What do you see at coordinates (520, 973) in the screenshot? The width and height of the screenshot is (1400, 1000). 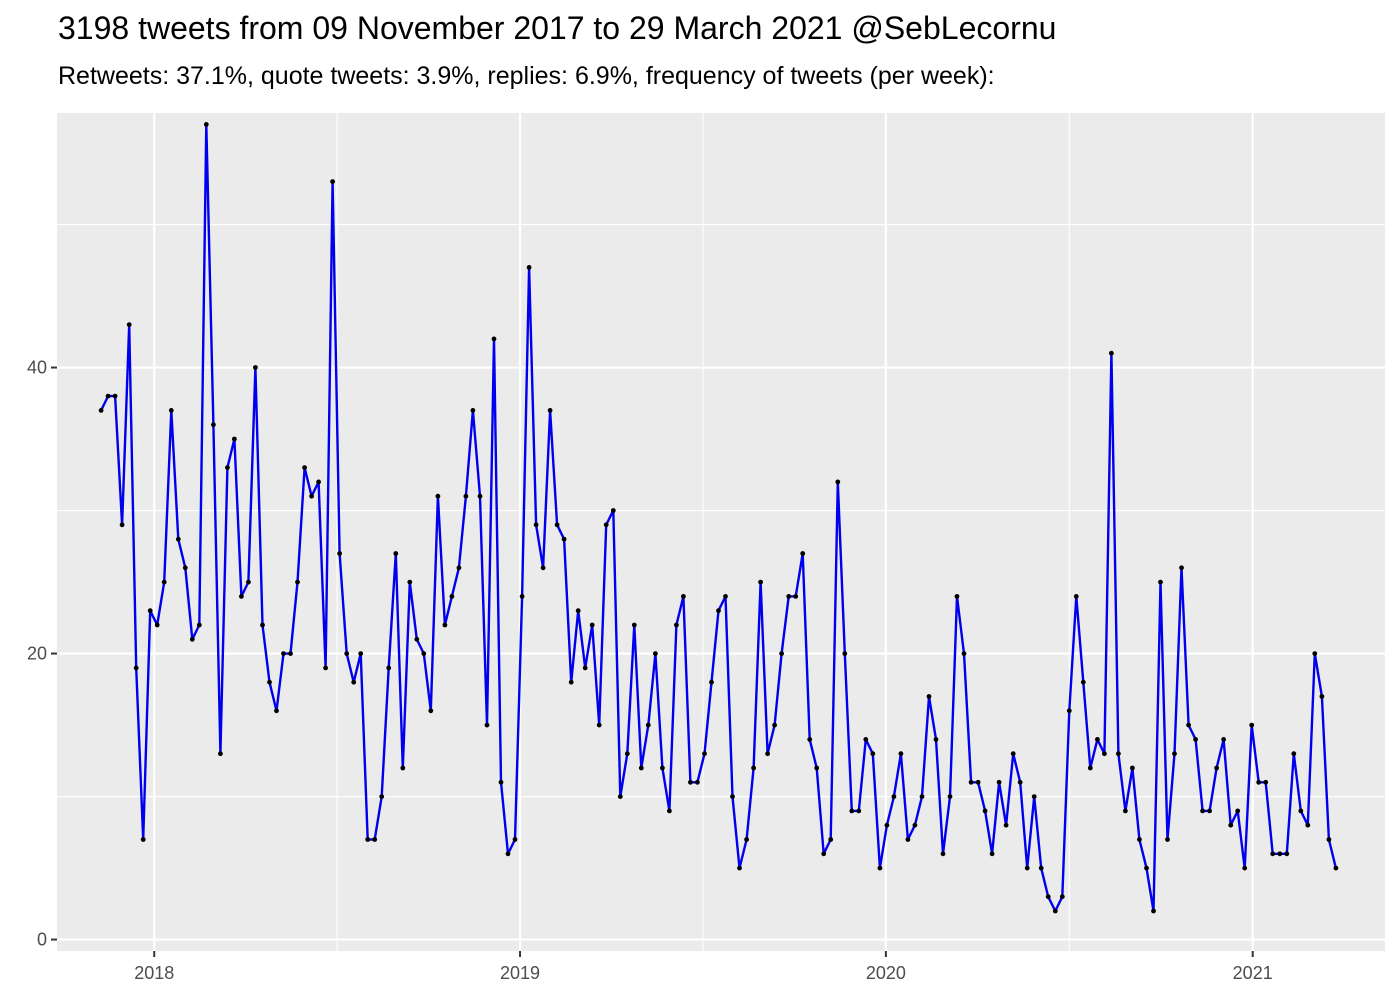 I see `x-tick-label: 2019` at bounding box center [520, 973].